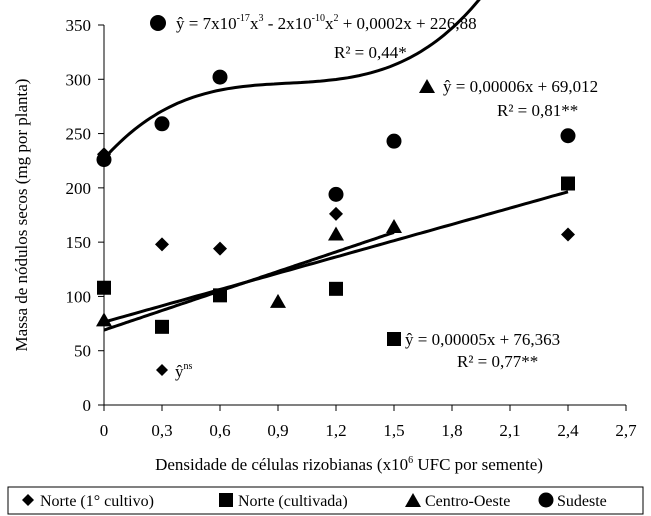 Image resolution: width=651 pixels, height=516 pixels. Describe the element at coordinates (174, 371) in the screenshot. I see `norte-1-cultivo-equation: ŷns` at that location.